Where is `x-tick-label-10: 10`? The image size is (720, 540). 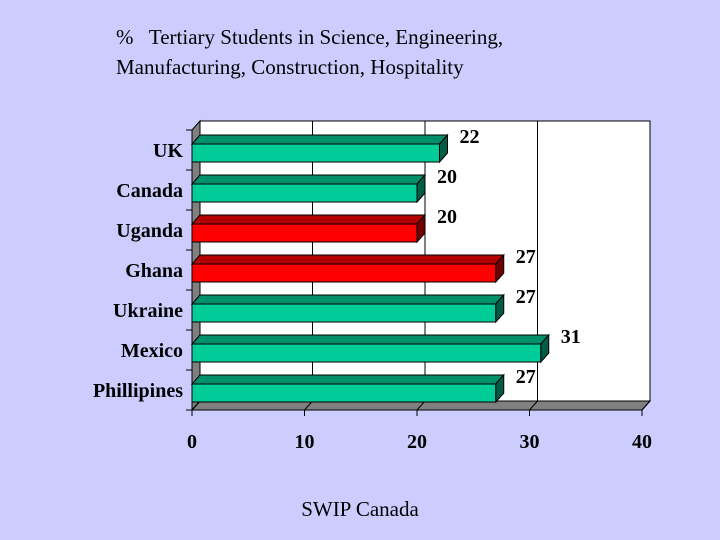 x-tick-label-10: 10 is located at coordinates (305, 442).